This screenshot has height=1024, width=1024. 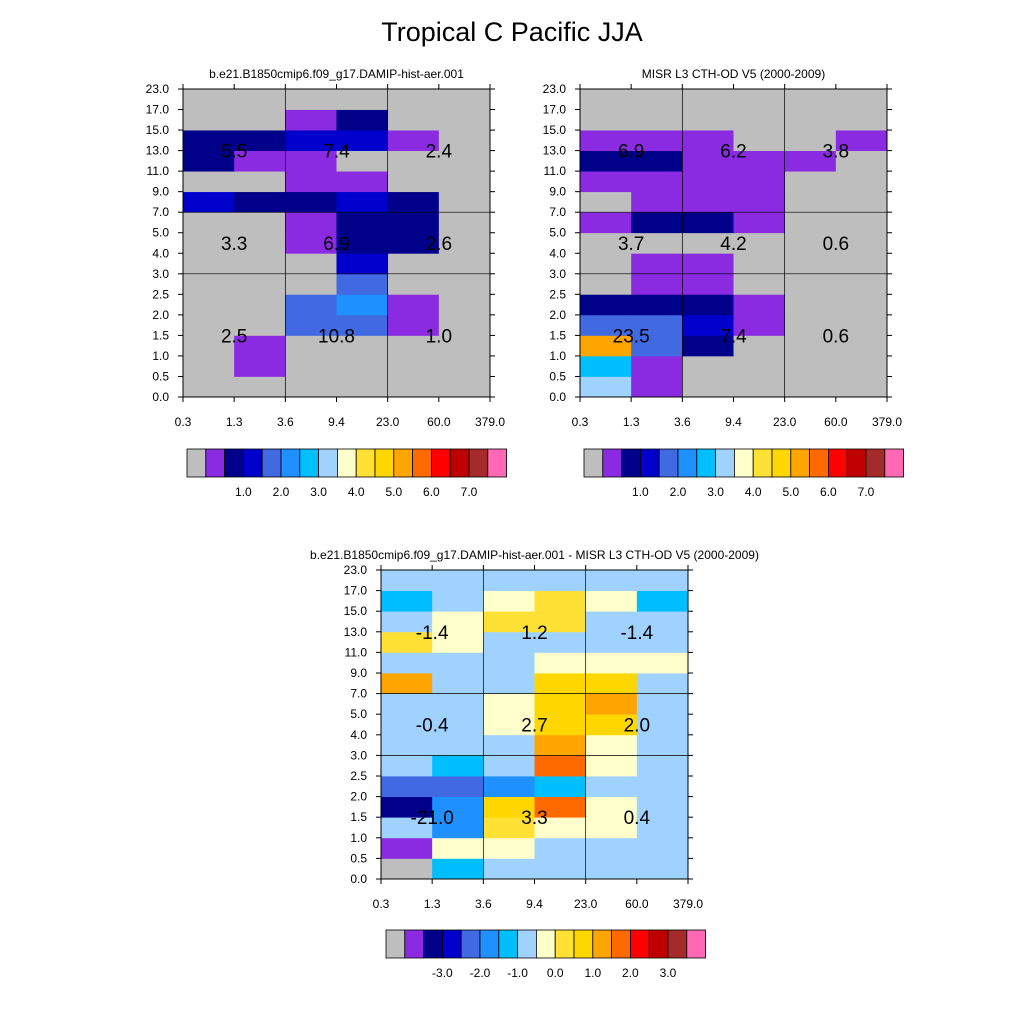 I want to click on region-value-label: 7.4, so click(x=733, y=336).